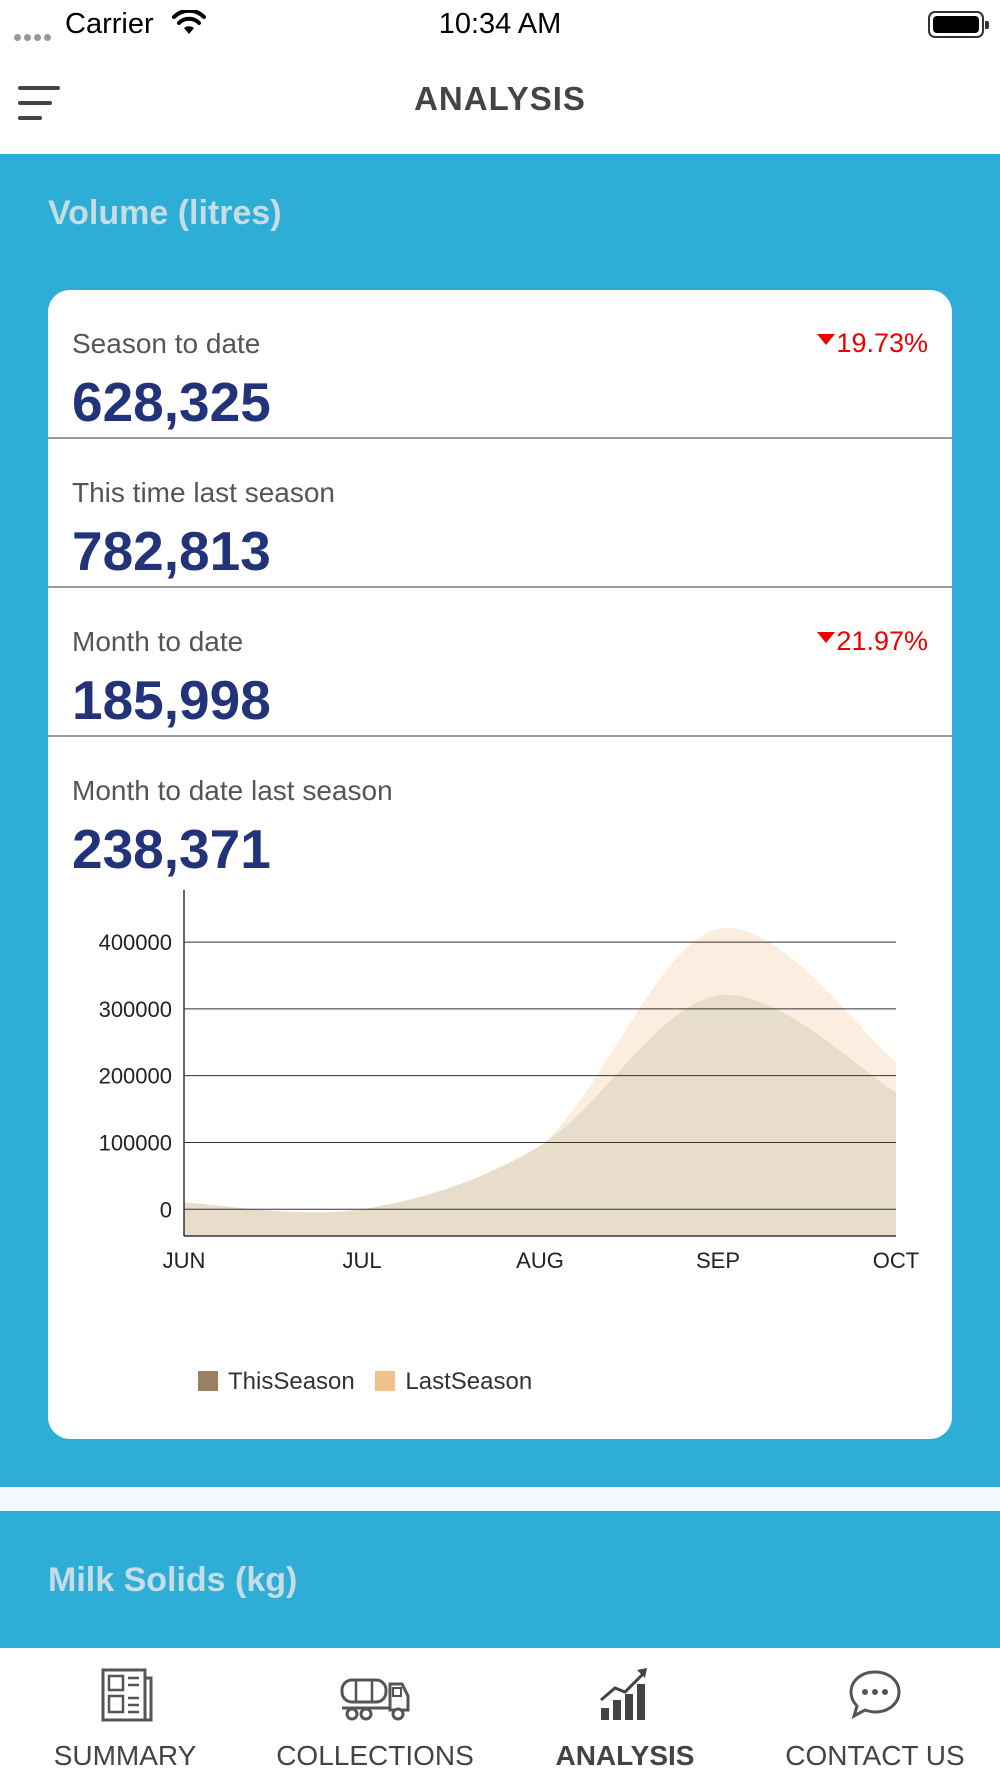 The width and height of the screenshot is (1000, 1778). I want to click on carrier-label: Carrier, so click(109, 24).